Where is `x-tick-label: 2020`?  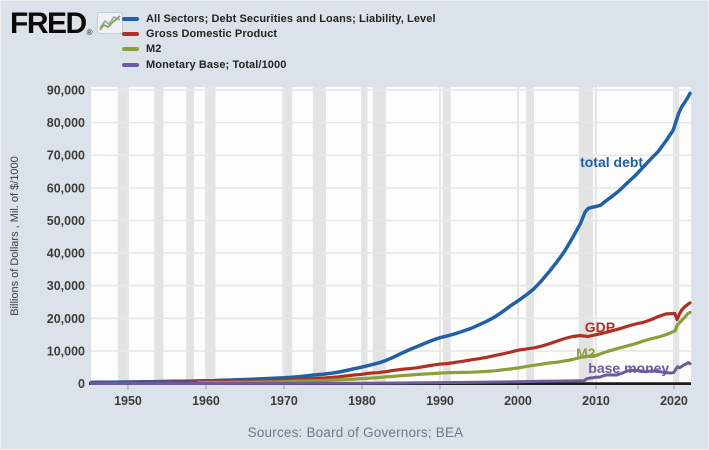
x-tick-label: 2020 is located at coordinates (674, 401).